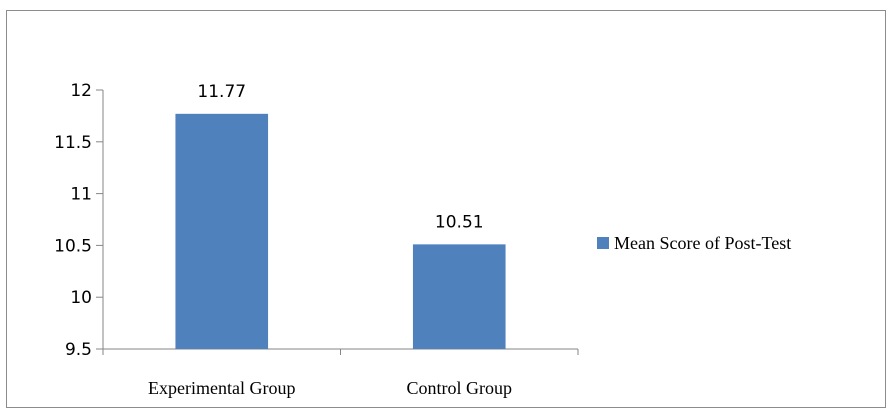 This screenshot has height=411, width=896. What do you see at coordinates (460, 388) in the screenshot?
I see `category-label: Control Group` at bounding box center [460, 388].